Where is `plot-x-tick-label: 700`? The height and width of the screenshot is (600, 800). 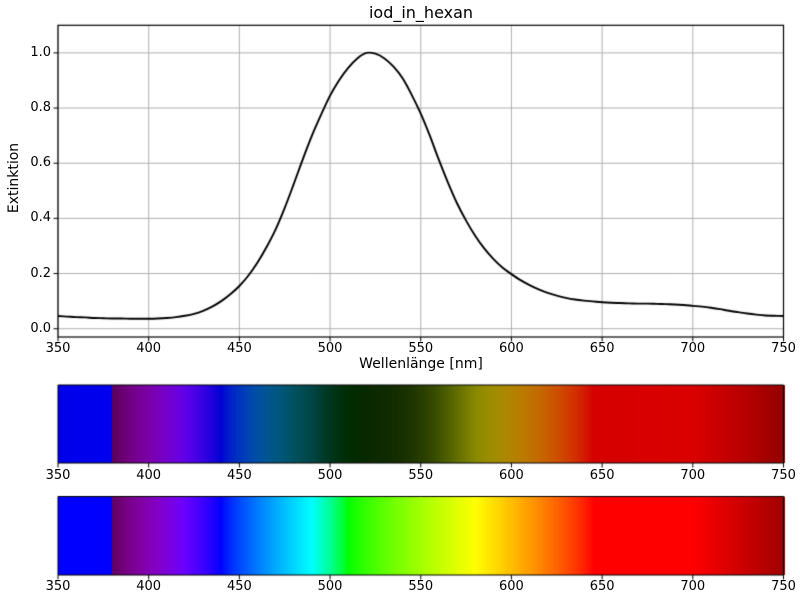
plot-x-tick-label: 700 is located at coordinates (693, 348).